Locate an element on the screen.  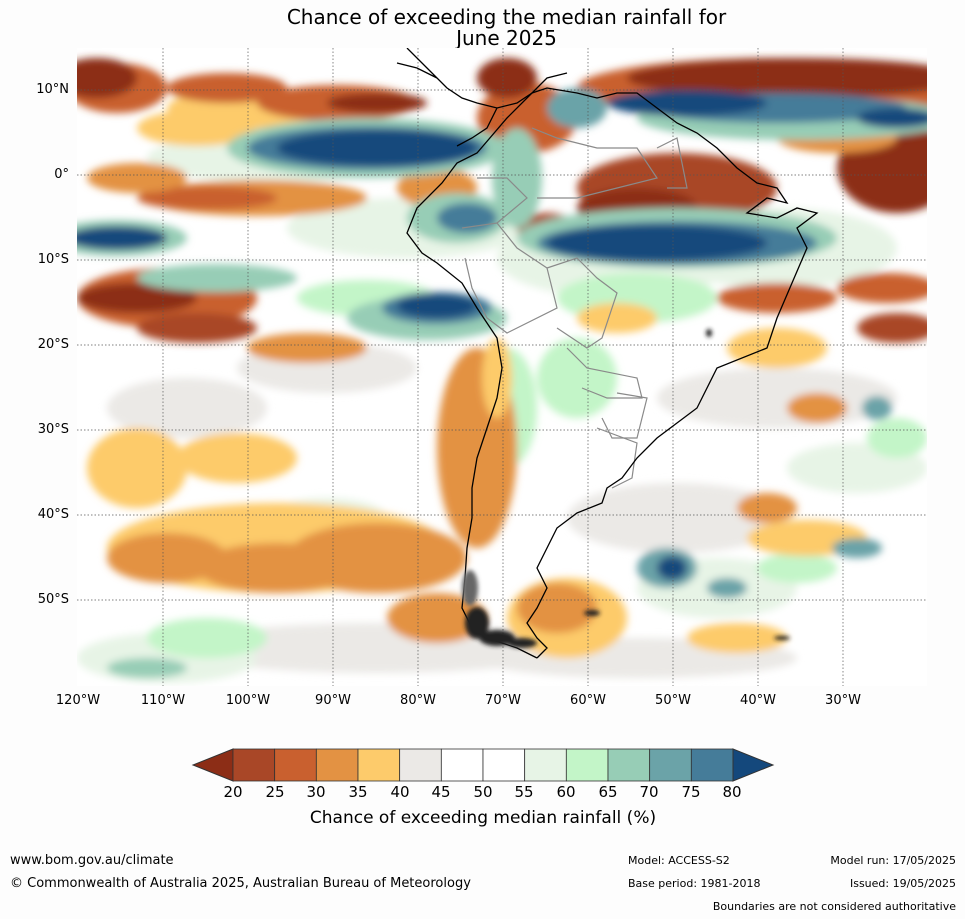
model-name: Model: ACCESS-S2 is located at coordinates (679, 860).